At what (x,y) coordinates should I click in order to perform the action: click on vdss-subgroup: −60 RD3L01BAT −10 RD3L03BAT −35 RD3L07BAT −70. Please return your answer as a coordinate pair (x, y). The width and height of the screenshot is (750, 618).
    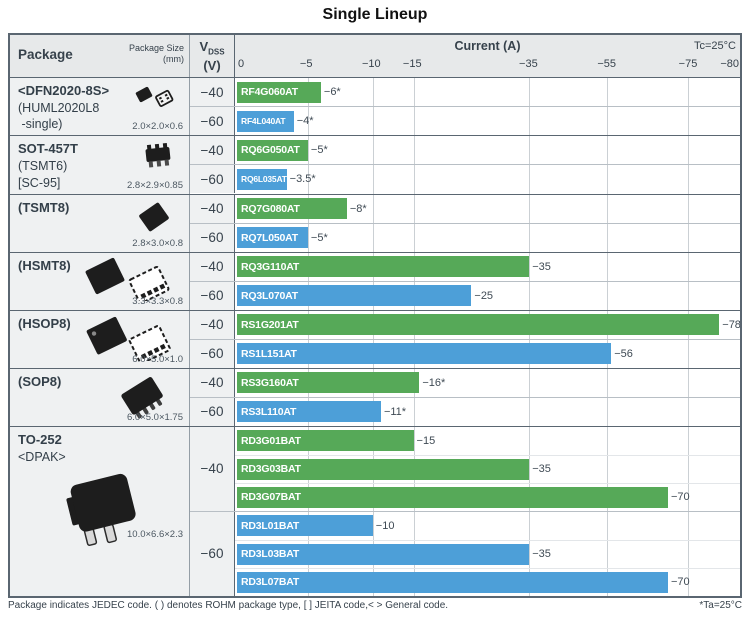
    Looking at the image, I should click on (465, 553).